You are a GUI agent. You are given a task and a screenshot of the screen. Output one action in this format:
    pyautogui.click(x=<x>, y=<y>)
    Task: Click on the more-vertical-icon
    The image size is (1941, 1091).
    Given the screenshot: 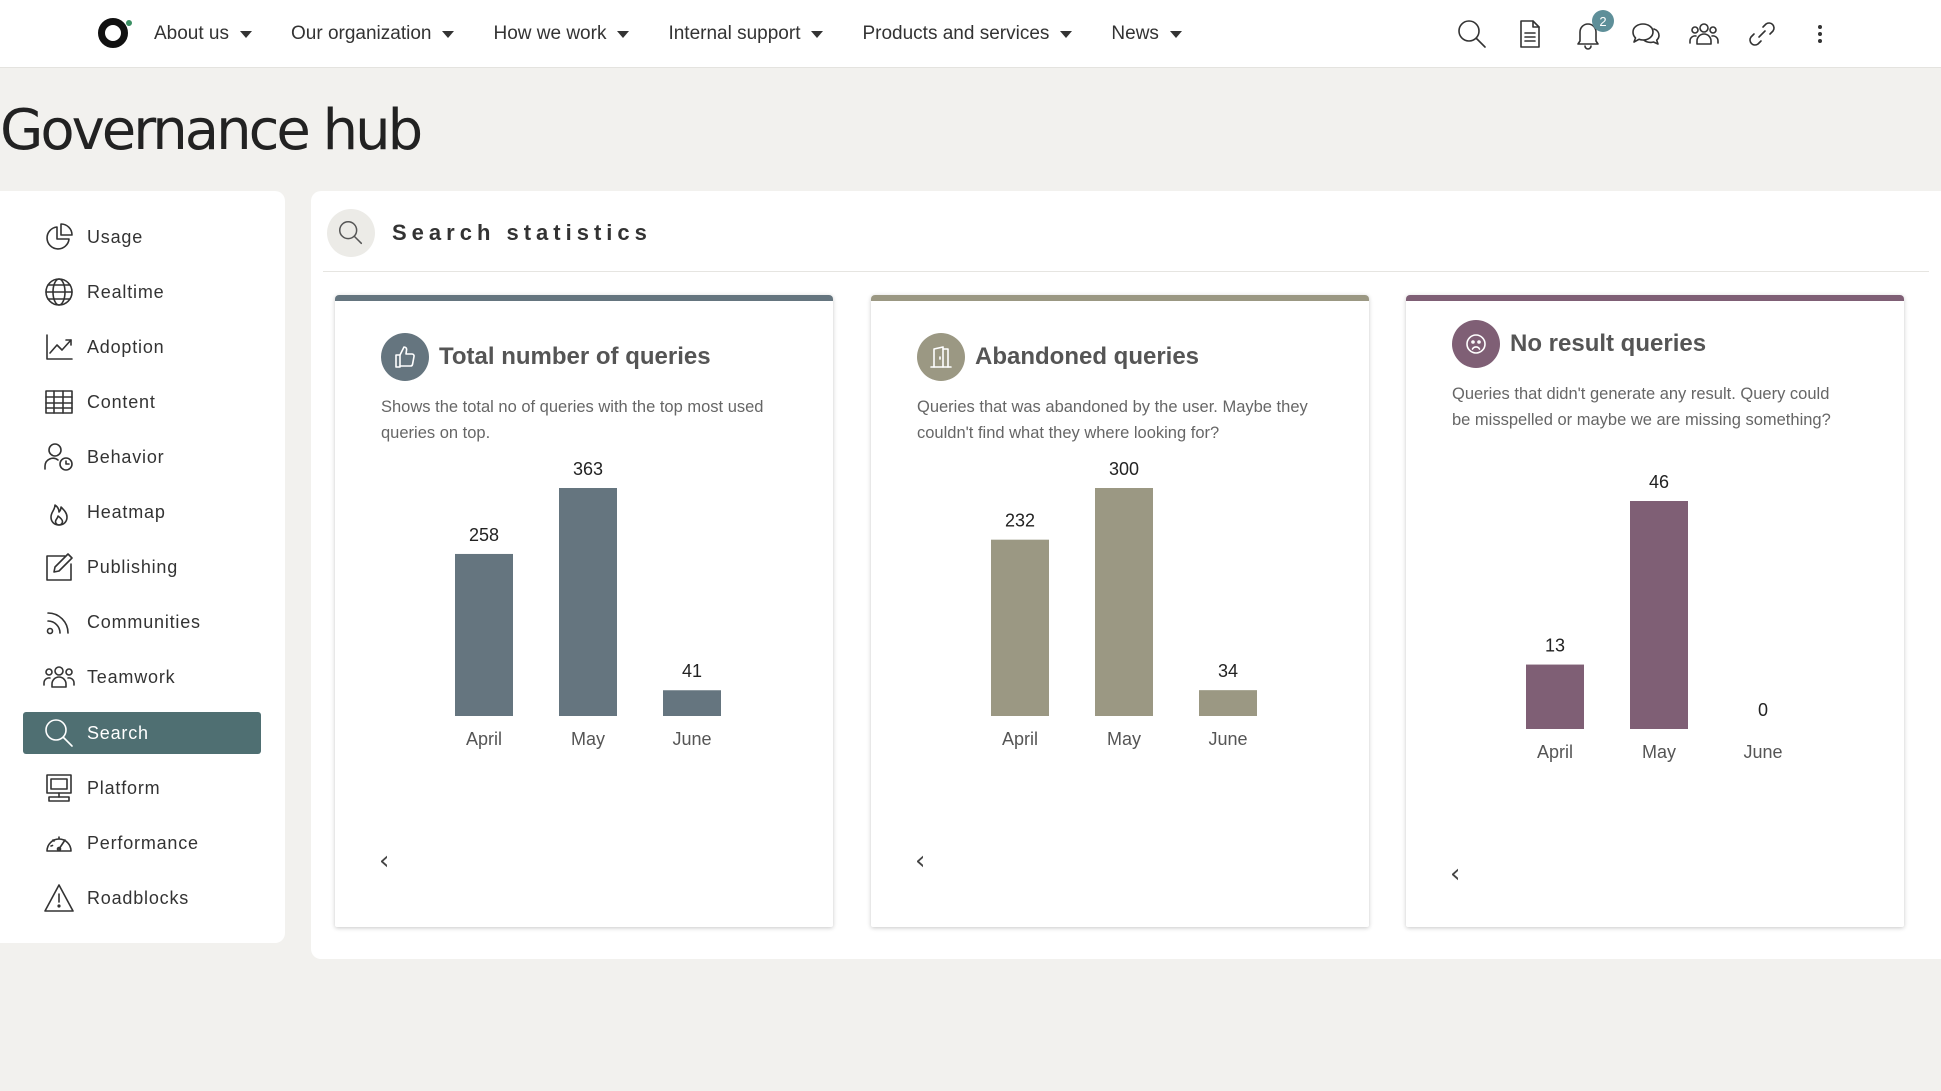 What is the action you would take?
    pyautogui.click(x=1820, y=34)
    